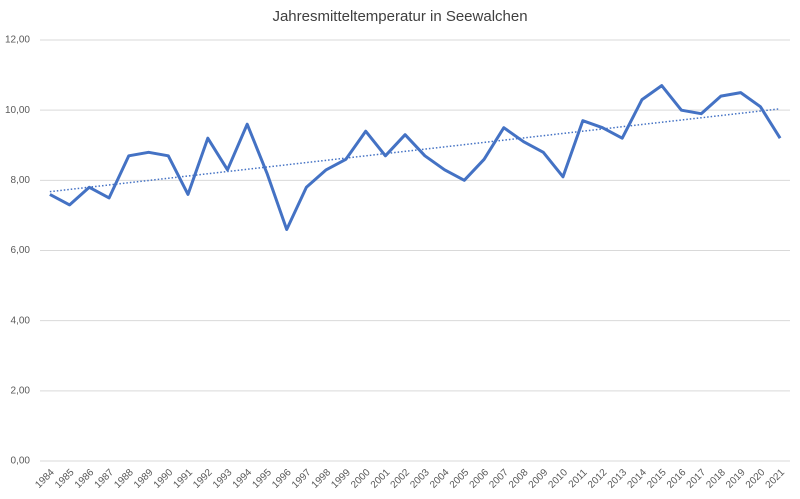 The width and height of the screenshot is (800, 499). Describe the element at coordinates (65, 479) in the screenshot. I see `x-tick-label: 1985` at that location.